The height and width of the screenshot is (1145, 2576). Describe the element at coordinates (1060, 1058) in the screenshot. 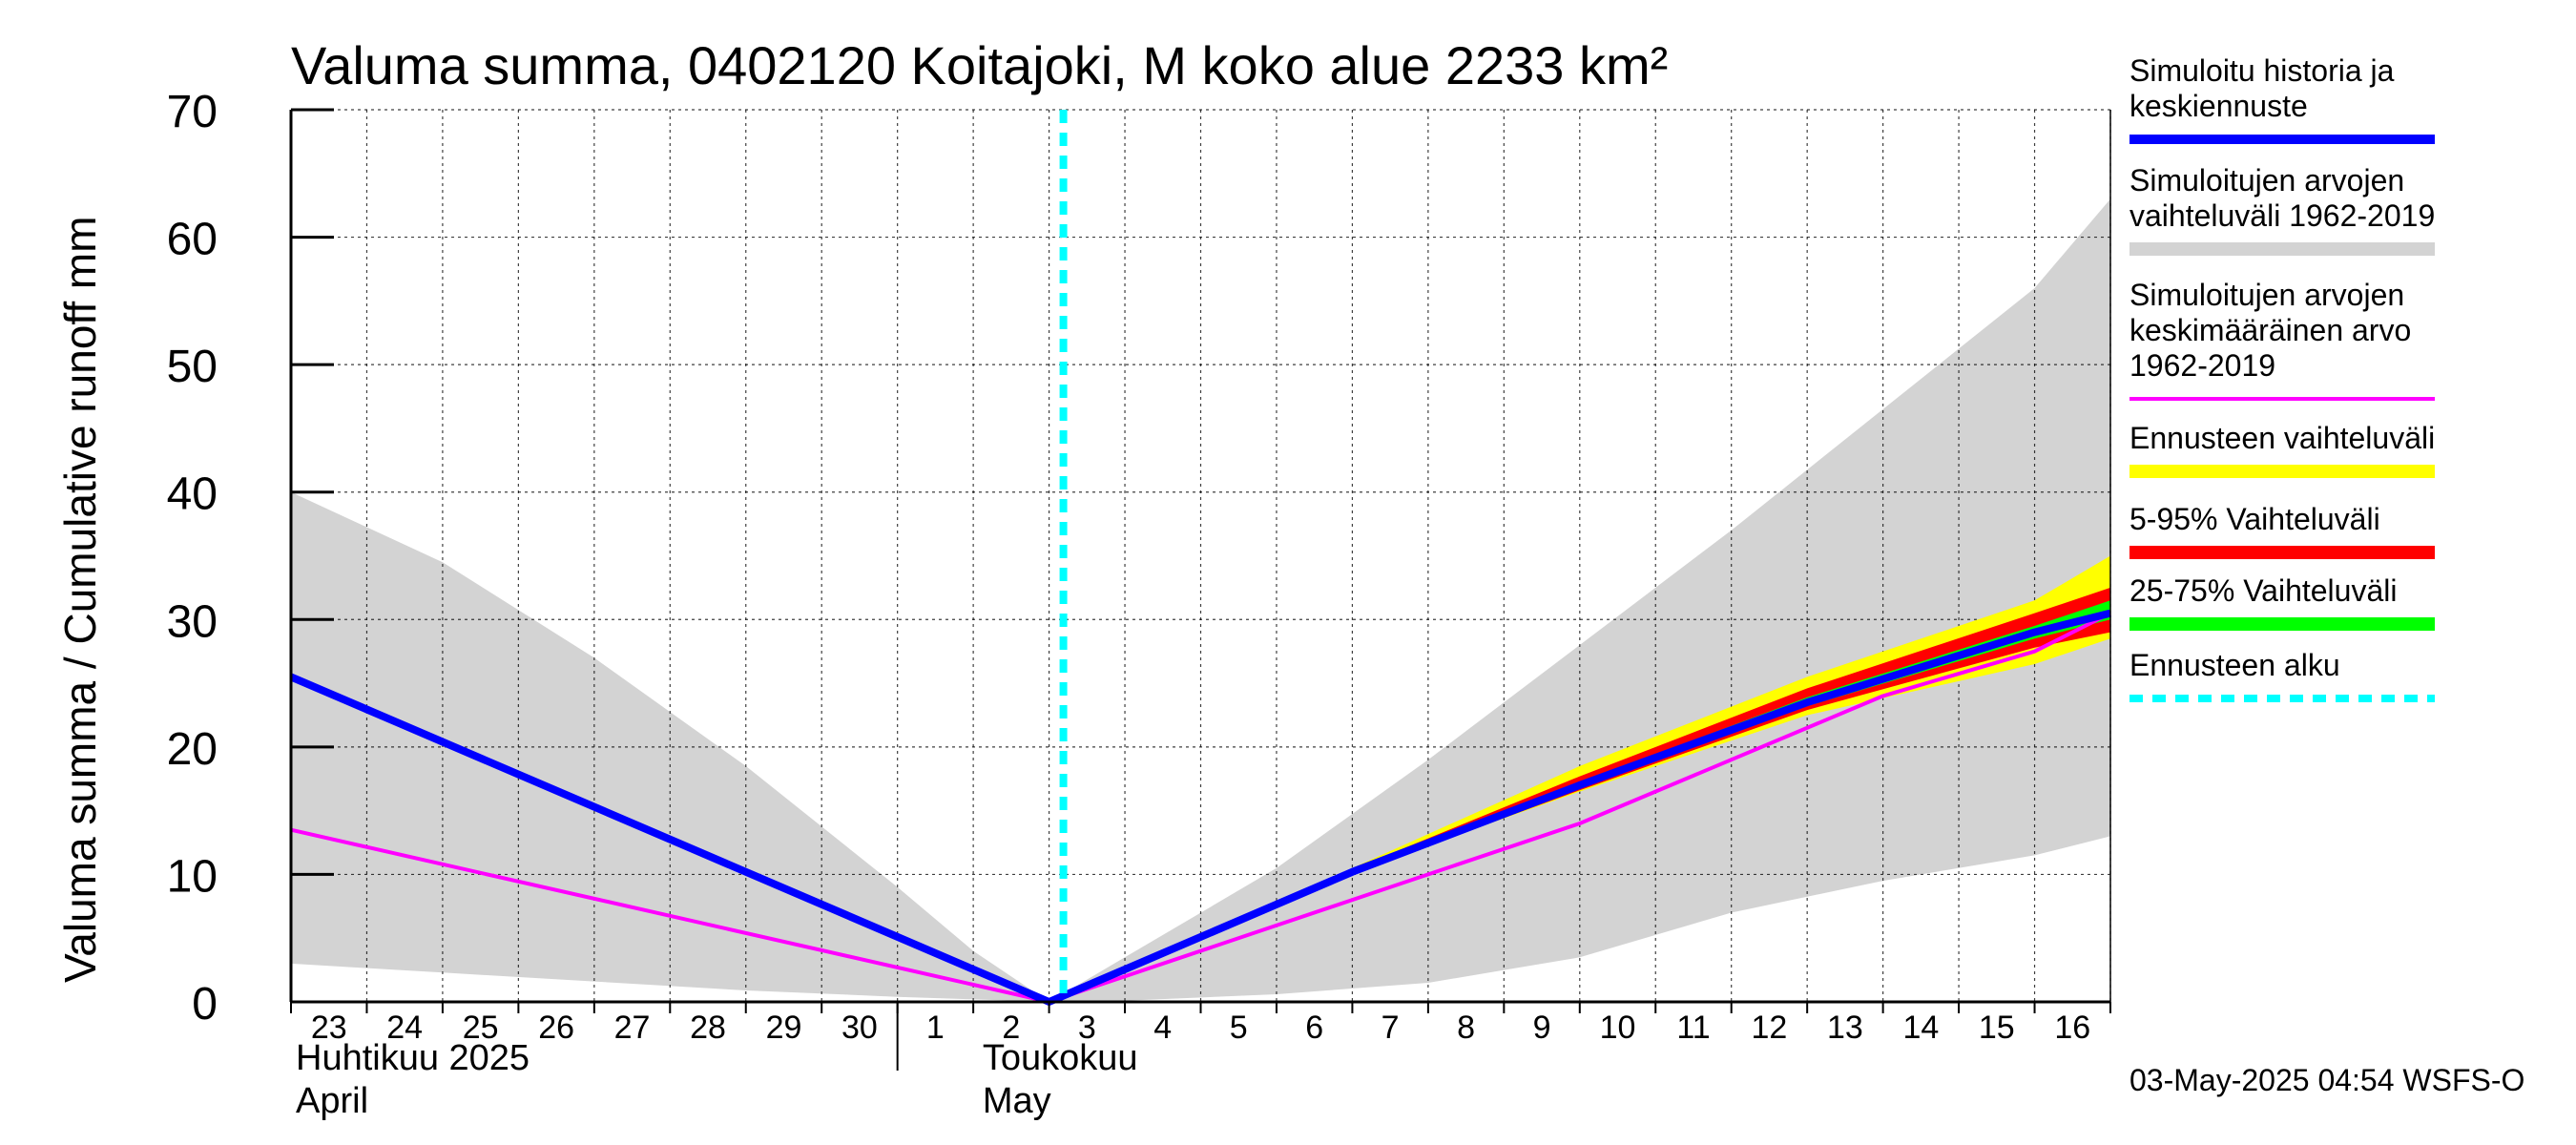

I see `month-label: Toukokuu` at that location.